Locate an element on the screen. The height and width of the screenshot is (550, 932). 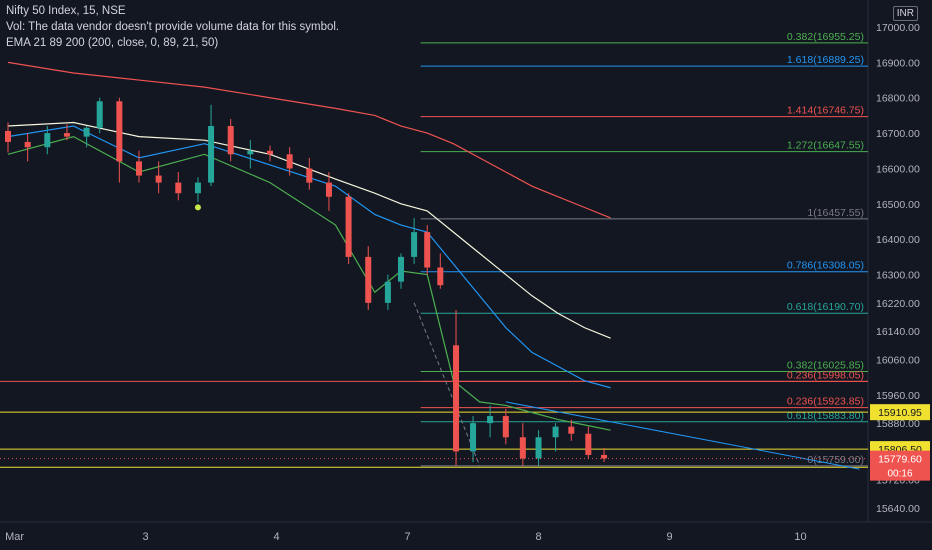
fib-level-label: 0.236(15998.05) is located at coordinates (825, 375).